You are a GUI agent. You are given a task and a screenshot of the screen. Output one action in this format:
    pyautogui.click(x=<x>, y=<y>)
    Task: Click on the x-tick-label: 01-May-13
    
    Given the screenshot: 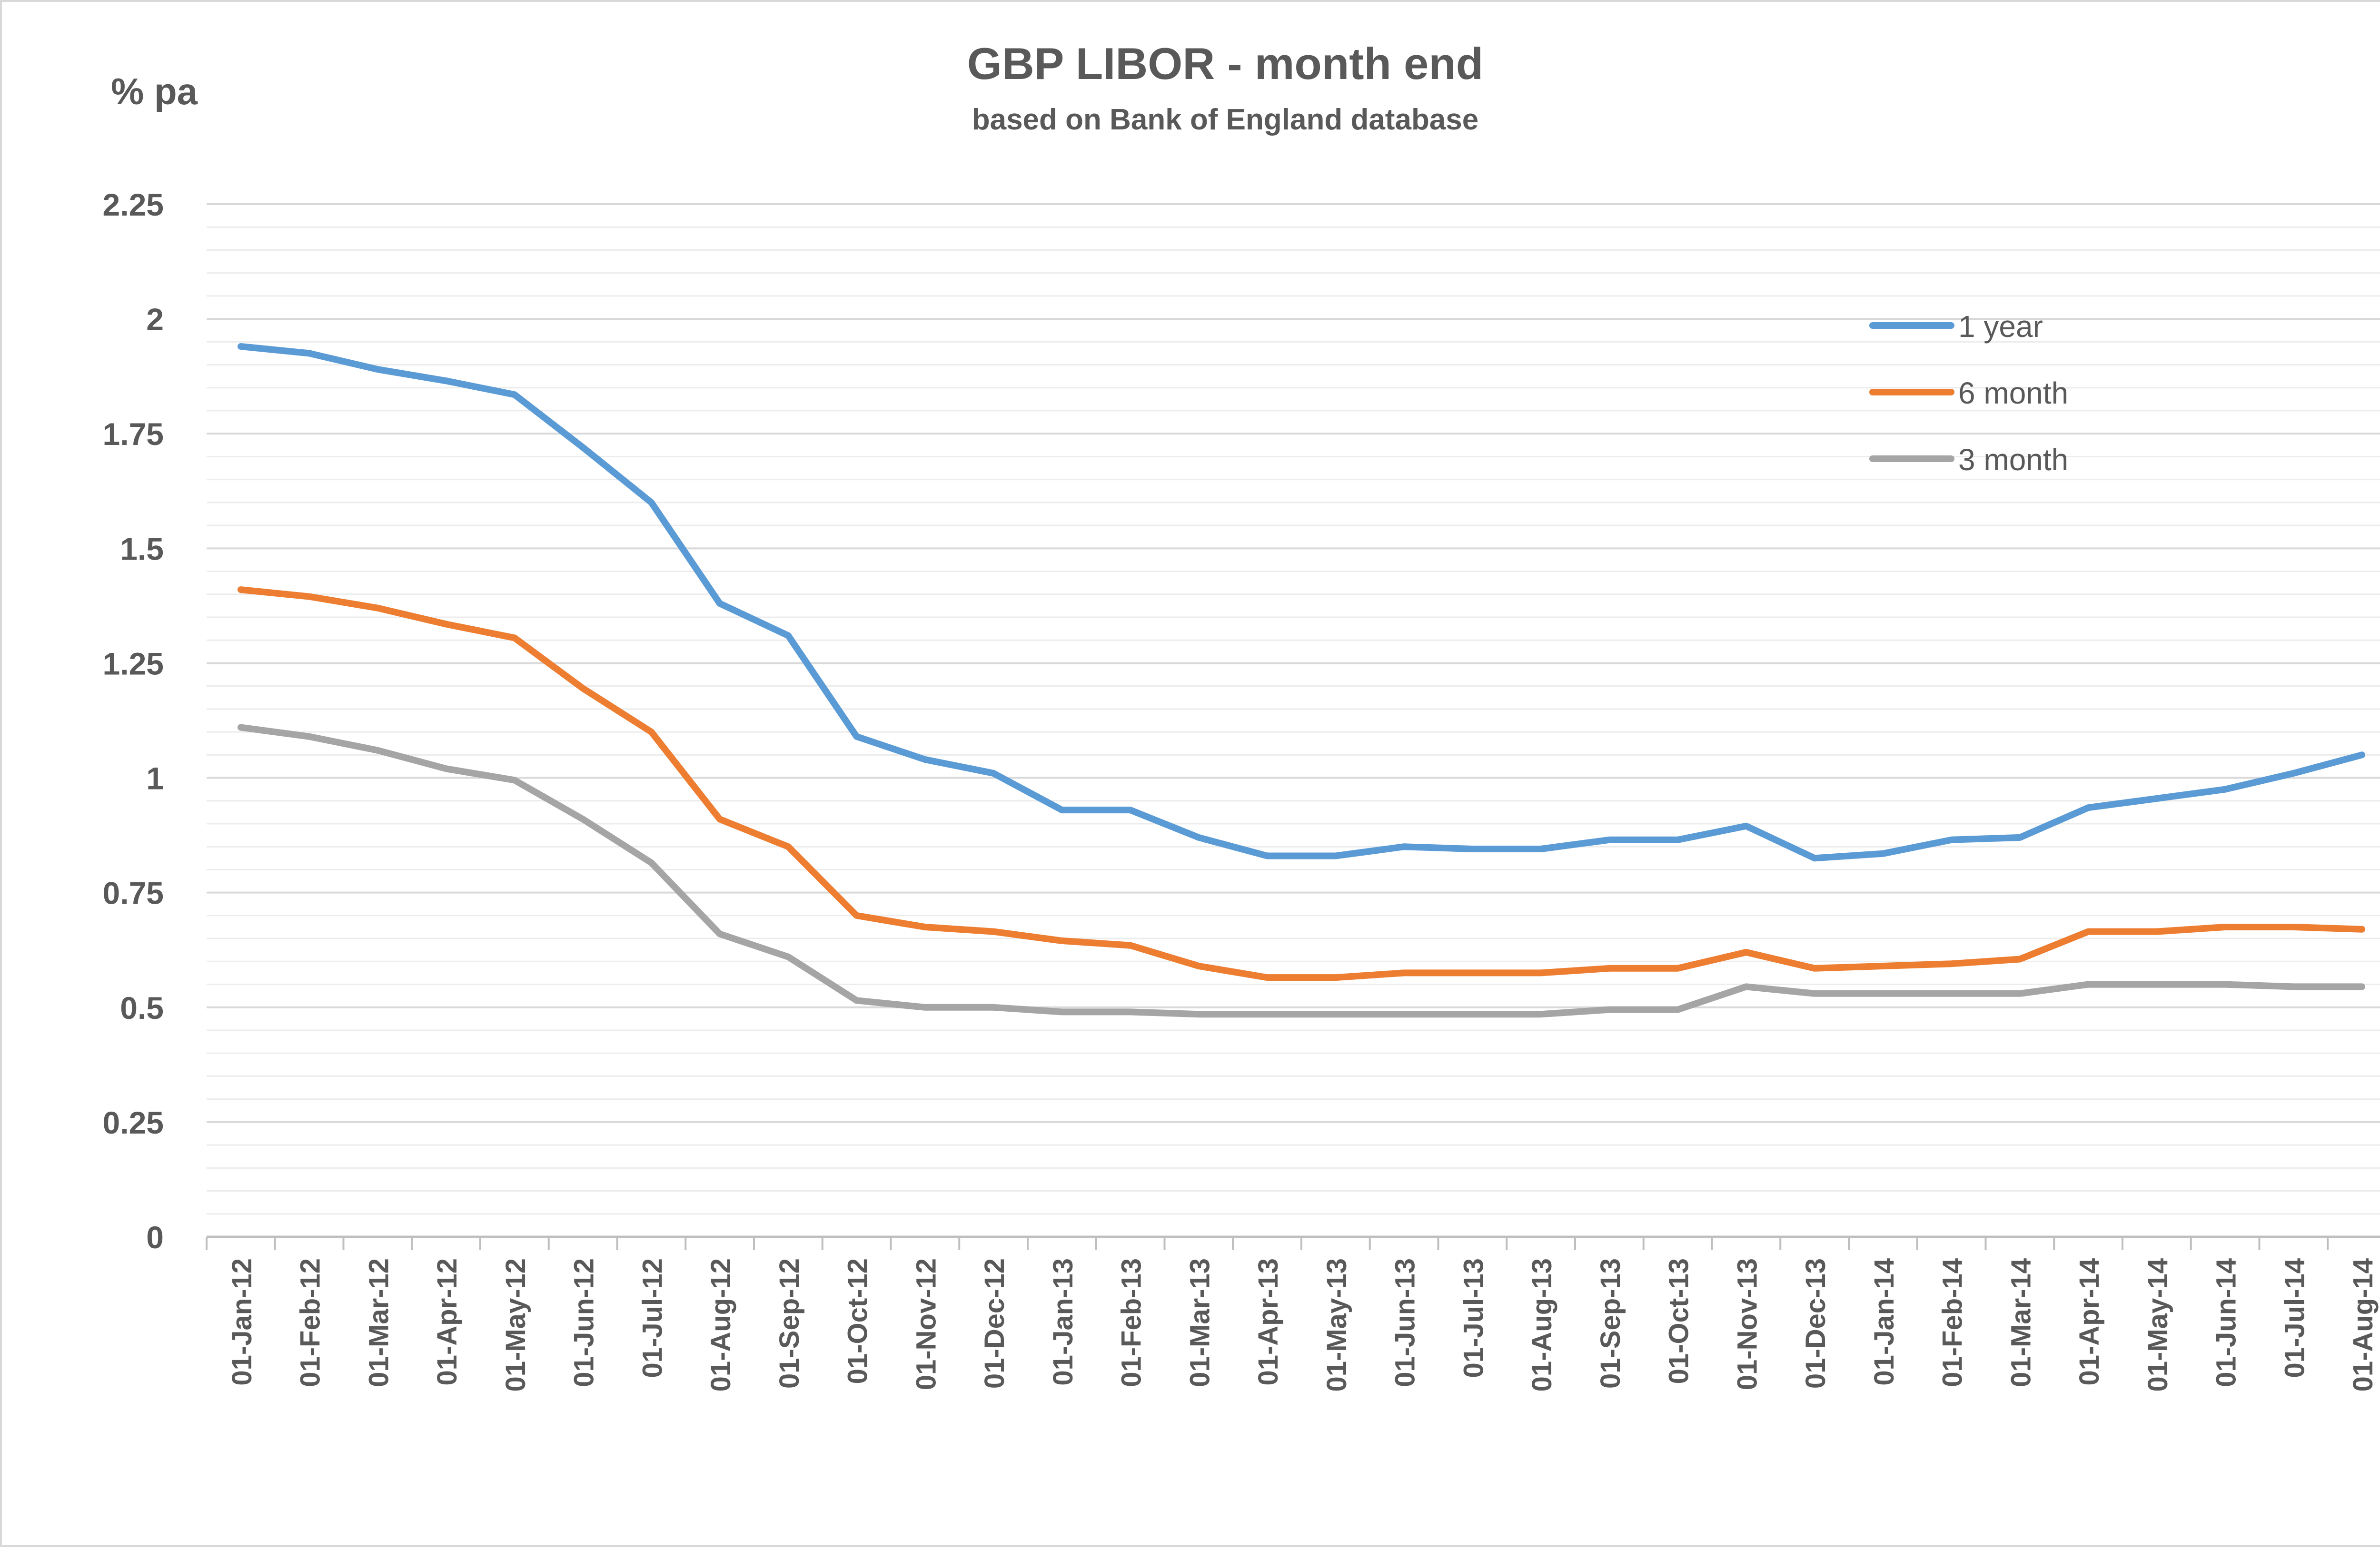 What is the action you would take?
    pyautogui.click(x=1336, y=1324)
    